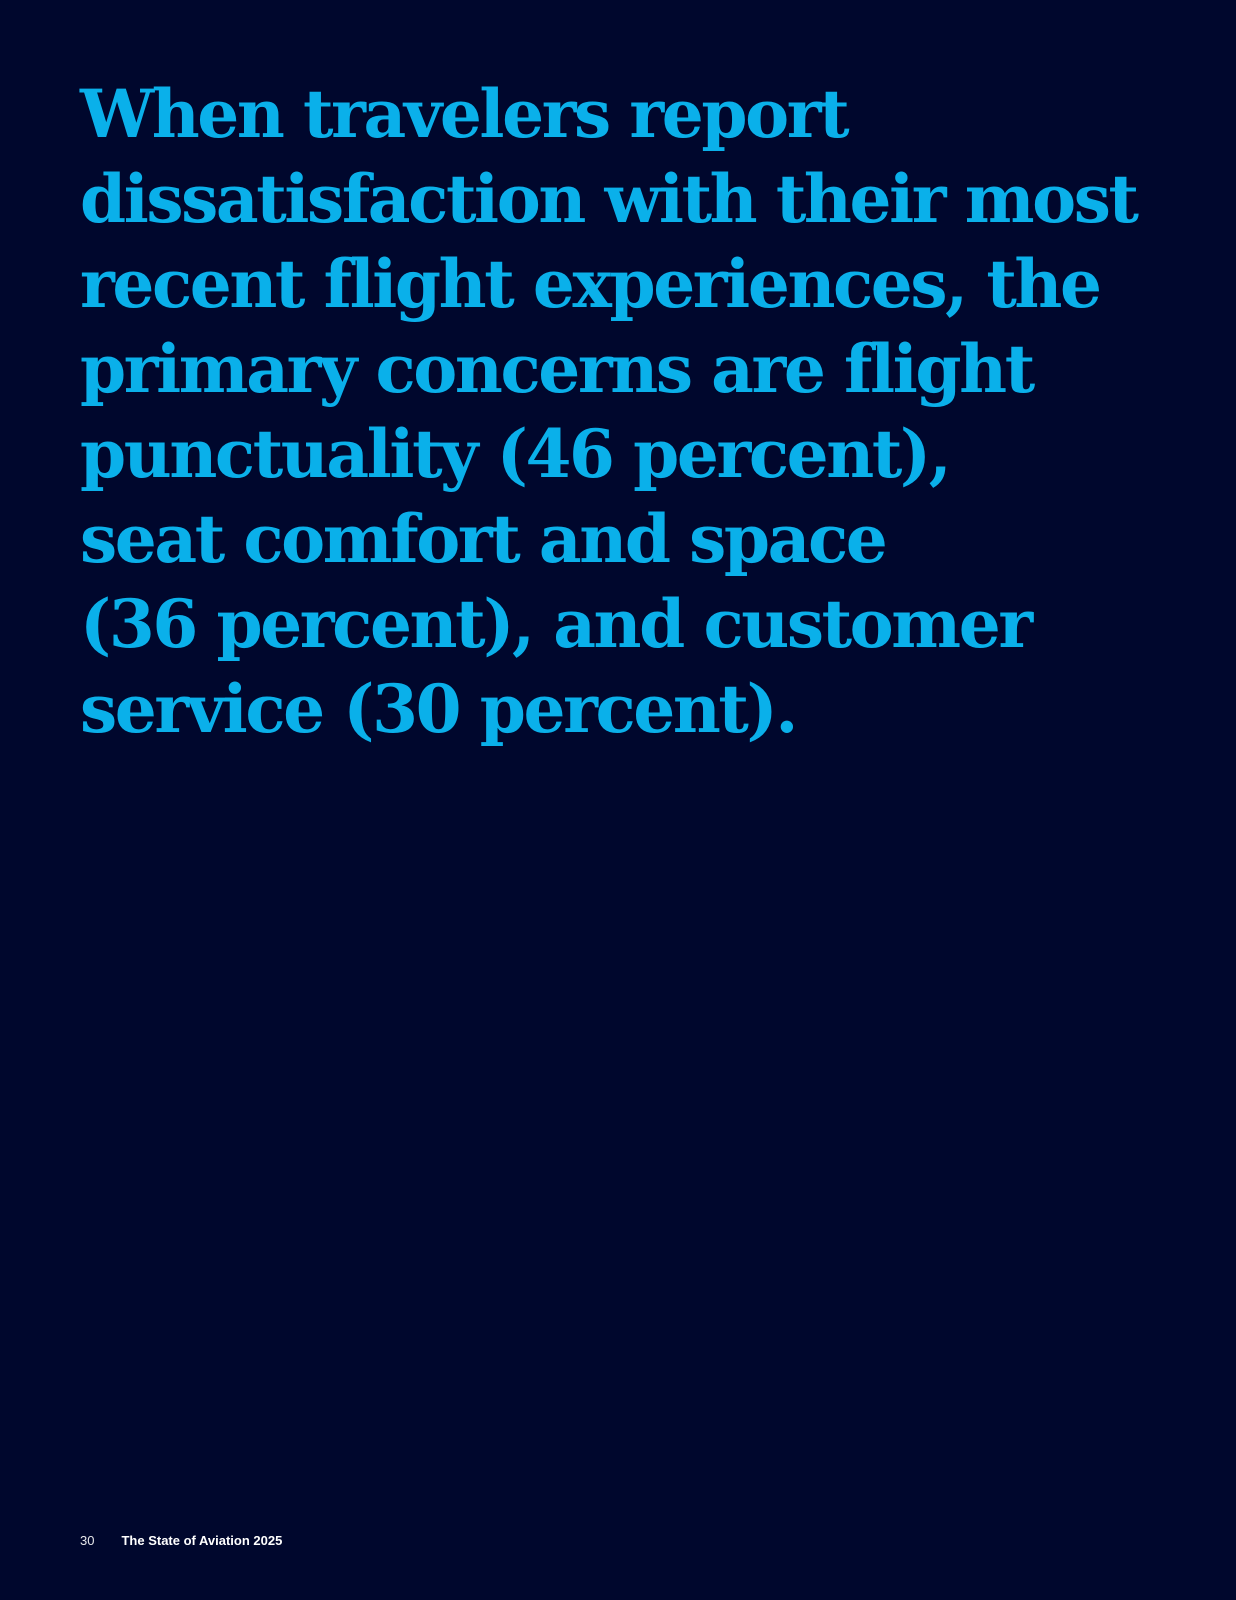 This screenshot has height=1600, width=1236. I want to click on page-footer: 30 The State of Aviation 2025, so click(181, 1540).